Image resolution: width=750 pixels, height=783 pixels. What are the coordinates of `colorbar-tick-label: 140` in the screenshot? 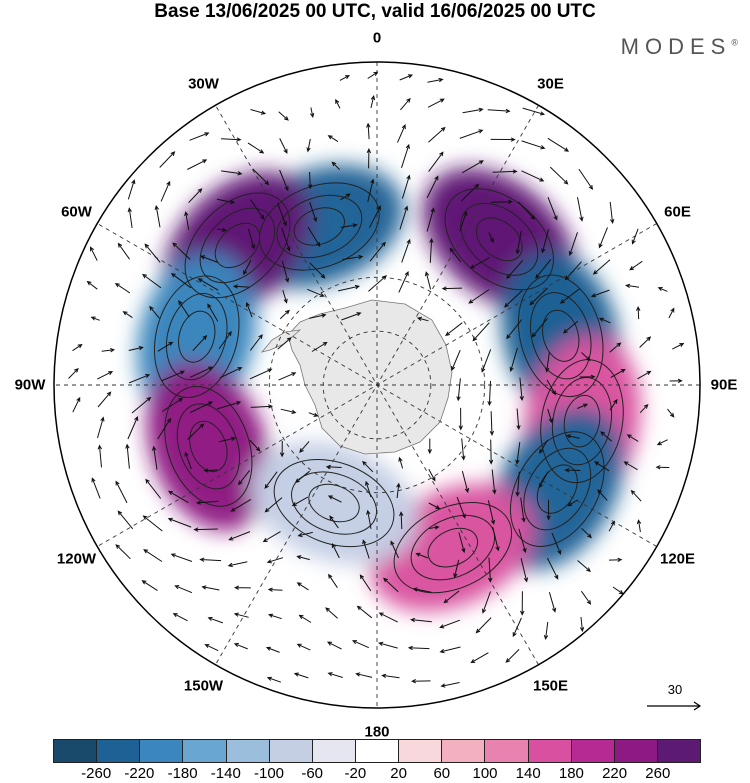 It's located at (528, 773).